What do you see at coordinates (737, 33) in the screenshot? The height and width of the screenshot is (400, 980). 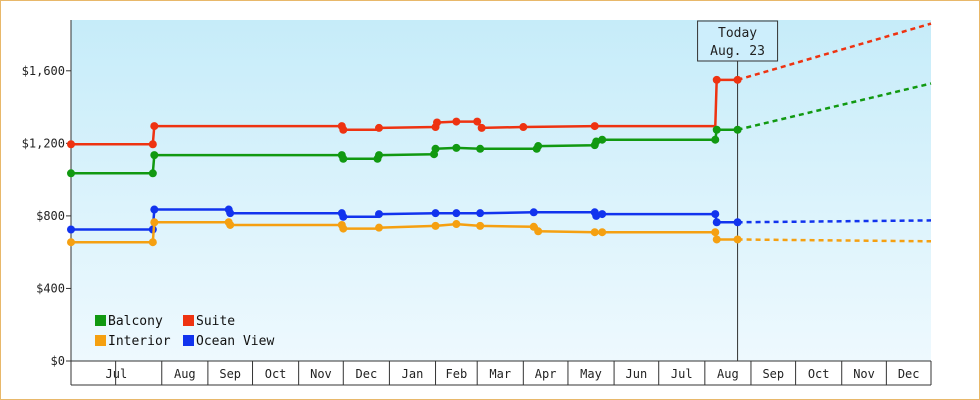 I see `today-label: Today` at bounding box center [737, 33].